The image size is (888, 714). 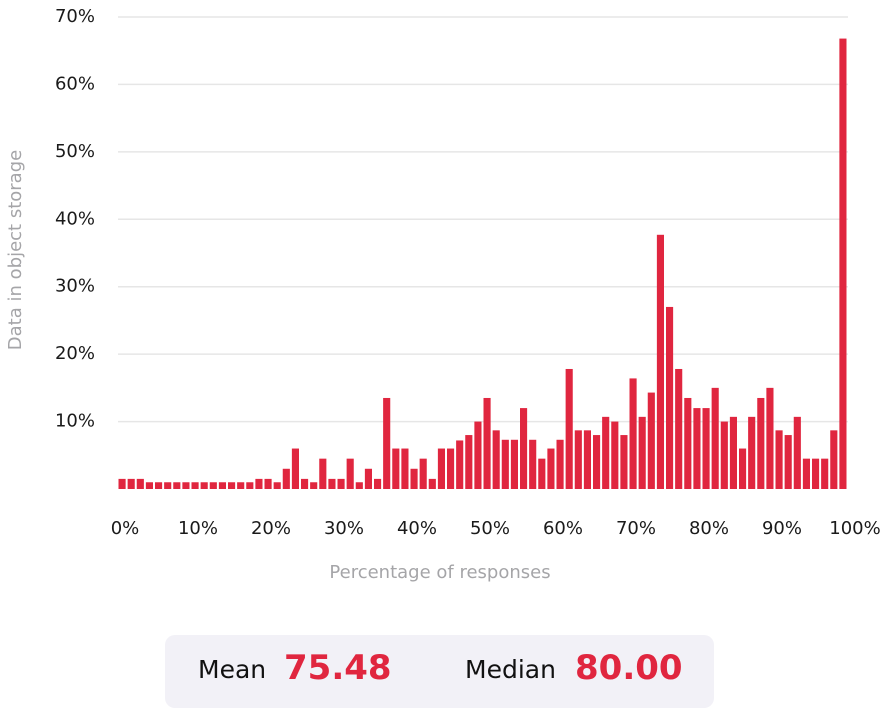 What do you see at coordinates (75, 218) in the screenshot?
I see `y-tick-label: 40%` at bounding box center [75, 218].